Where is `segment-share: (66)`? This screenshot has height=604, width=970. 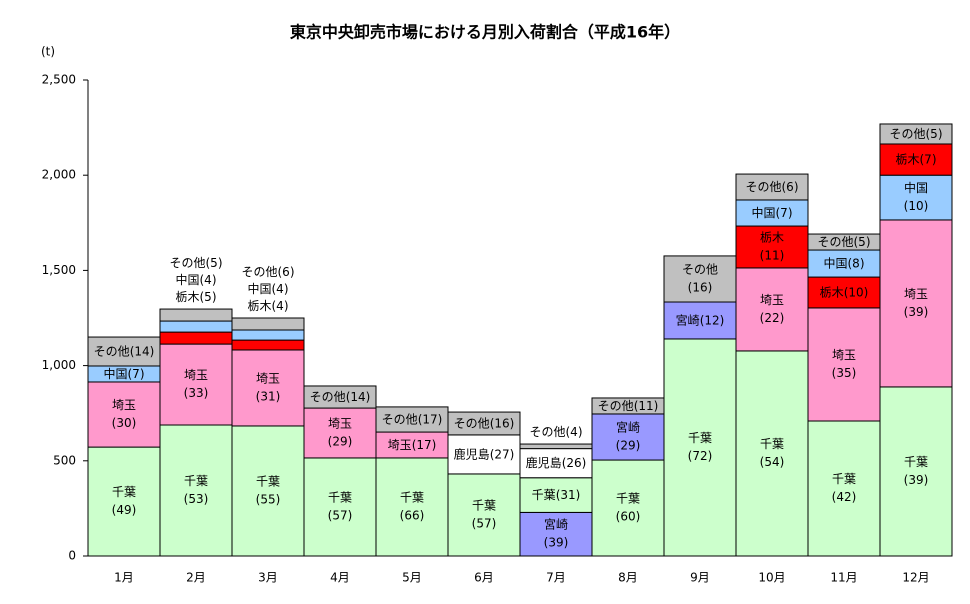
segment-share: (66) is located at coordinates (412, 515).